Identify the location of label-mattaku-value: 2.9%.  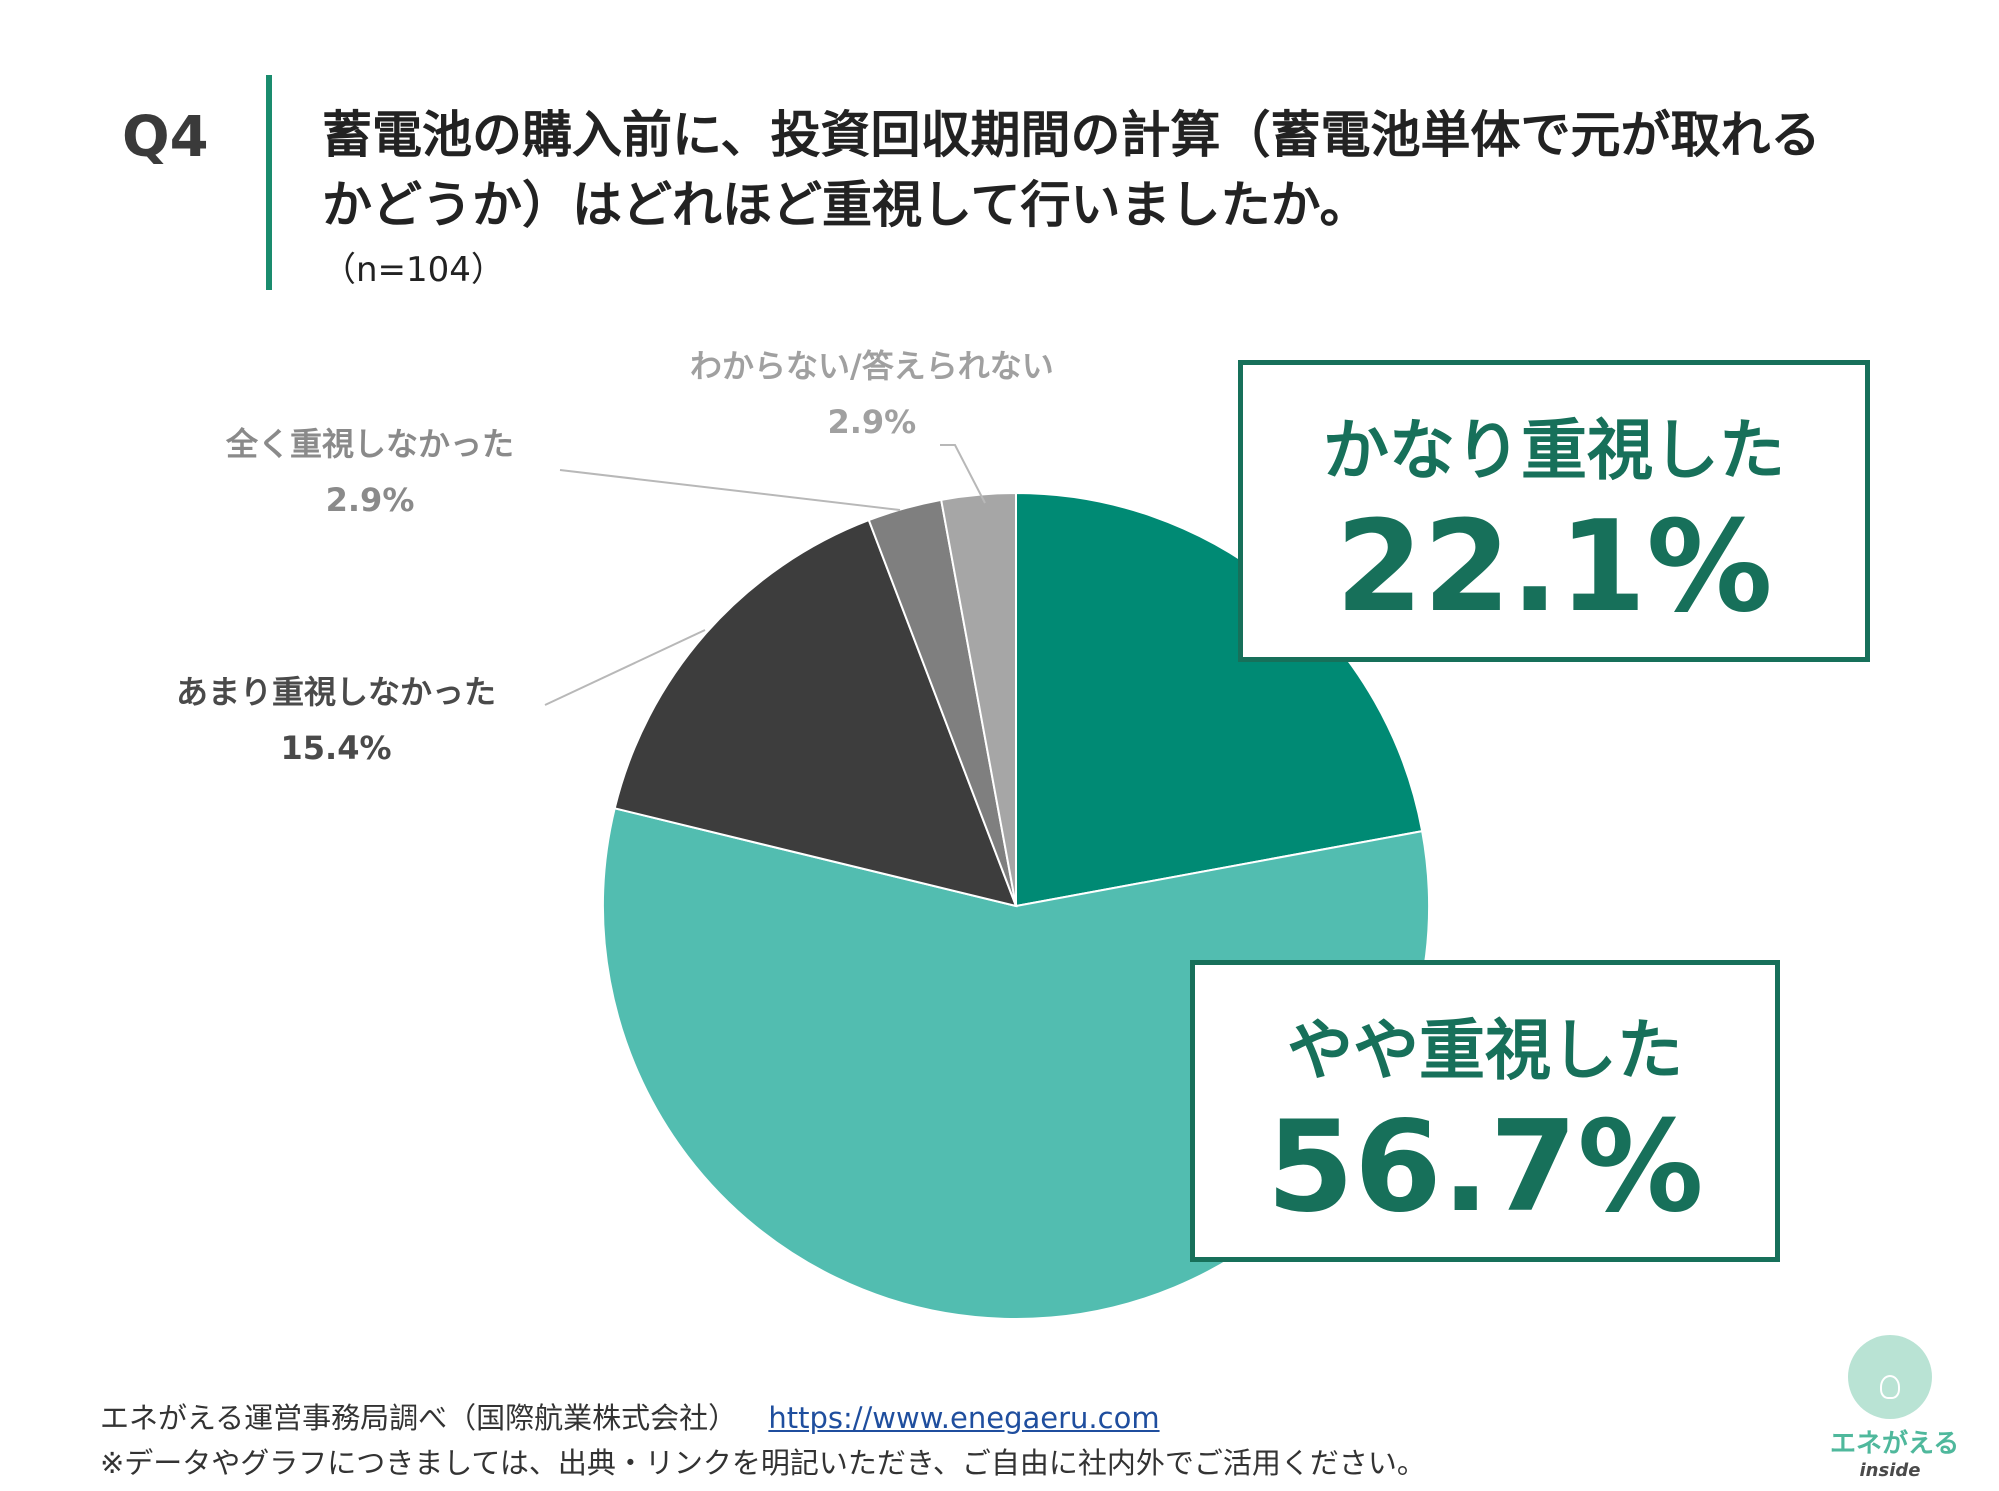
(370, 500).